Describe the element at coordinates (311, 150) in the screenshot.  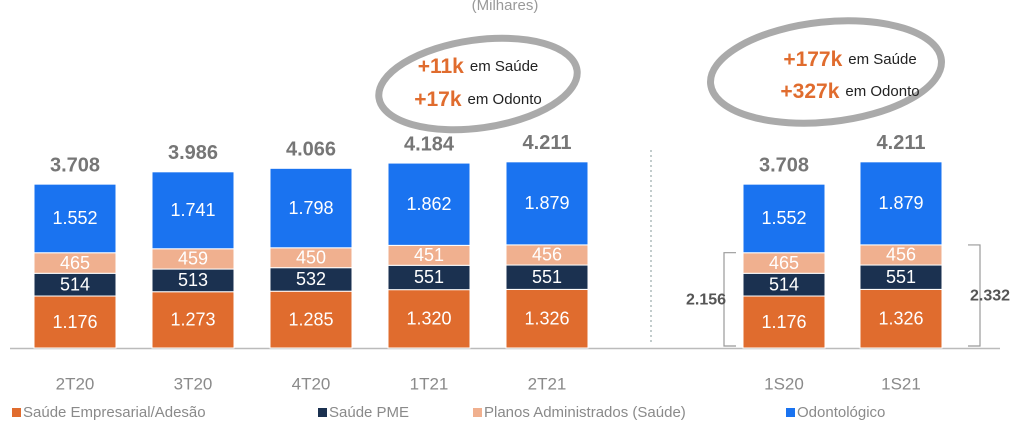
I see `total-label: 4.066` at that location.